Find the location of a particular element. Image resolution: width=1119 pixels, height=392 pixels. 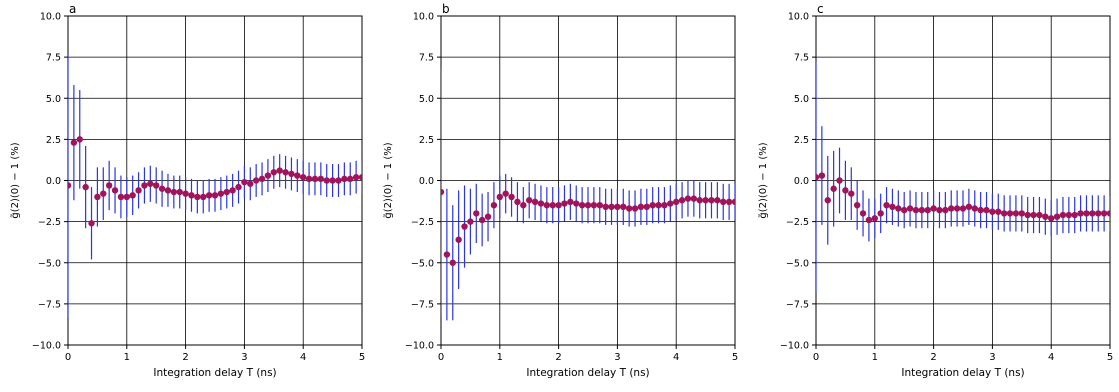

y-axis-label: g̃(2)(0) − 1 (%) is located at coordinates (763, 180).